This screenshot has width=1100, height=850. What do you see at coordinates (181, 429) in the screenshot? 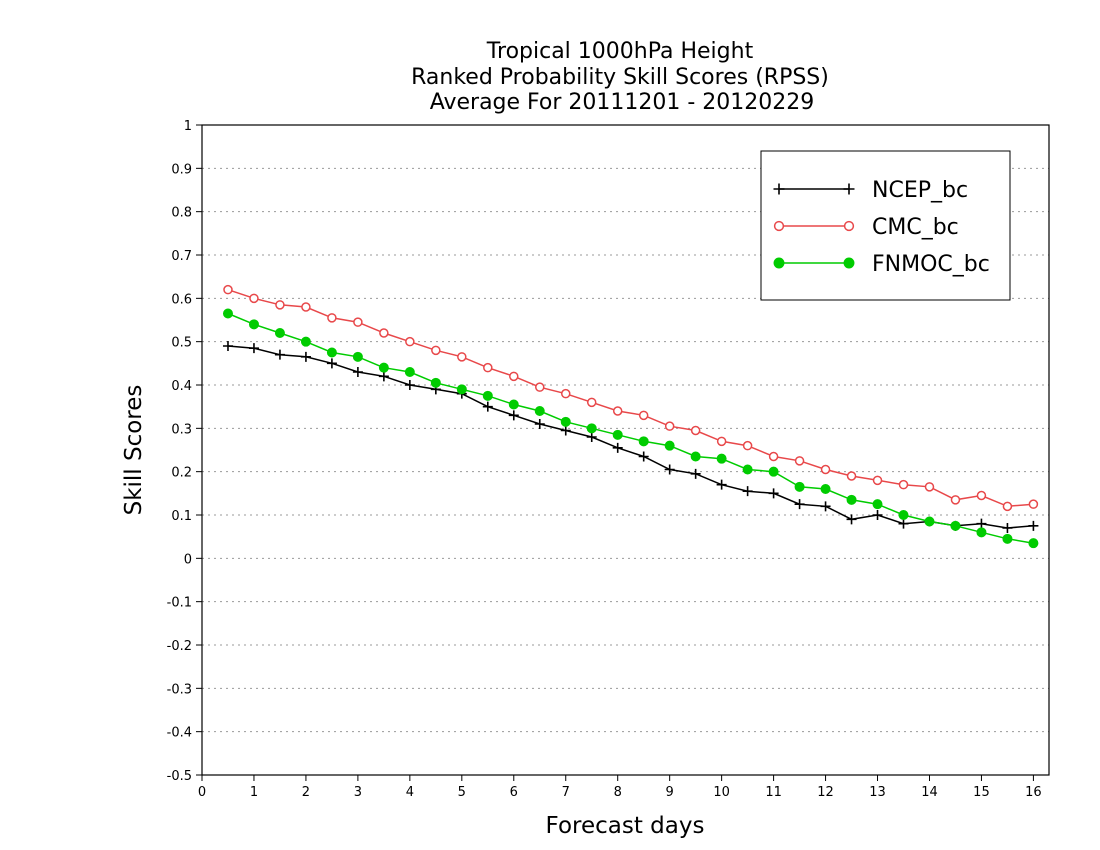
I see `y-tick-label: 0.3` at bounding box center [181, 429].